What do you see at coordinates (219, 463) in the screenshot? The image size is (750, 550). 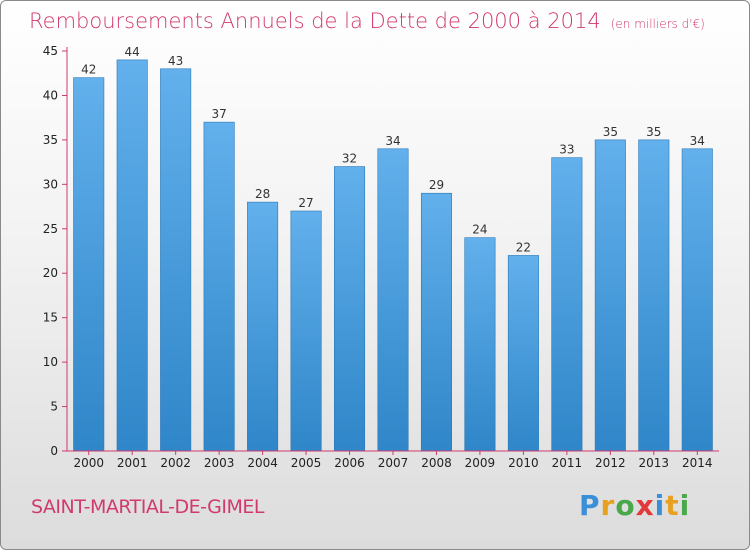 I see `x-tick-label-2003: 2003` at bounding box center [219, 463].